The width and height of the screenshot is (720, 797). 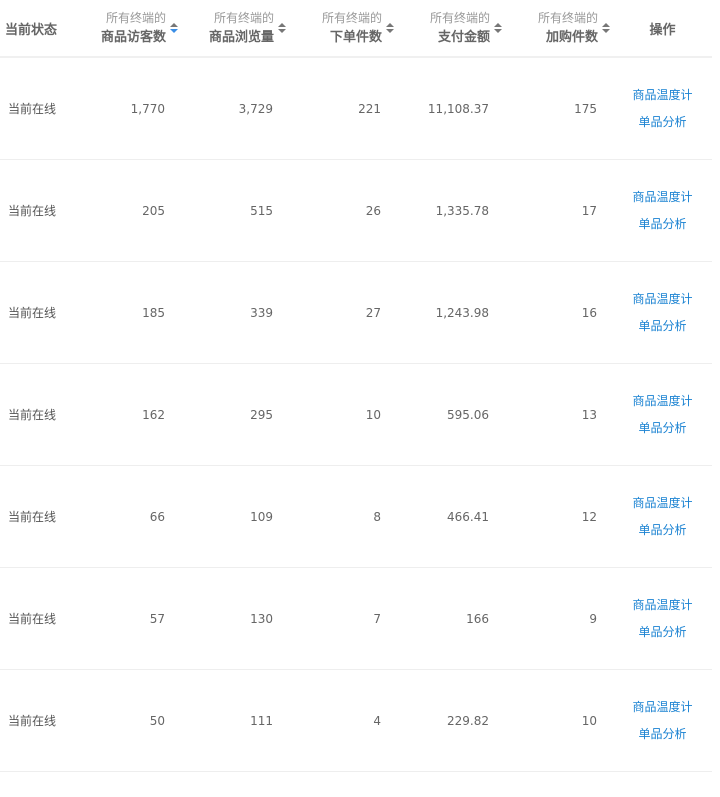 What do you see at coordinates (127, 414) in the screenshot?
I see `value-cell: 162` at bounding box center [127, 414].